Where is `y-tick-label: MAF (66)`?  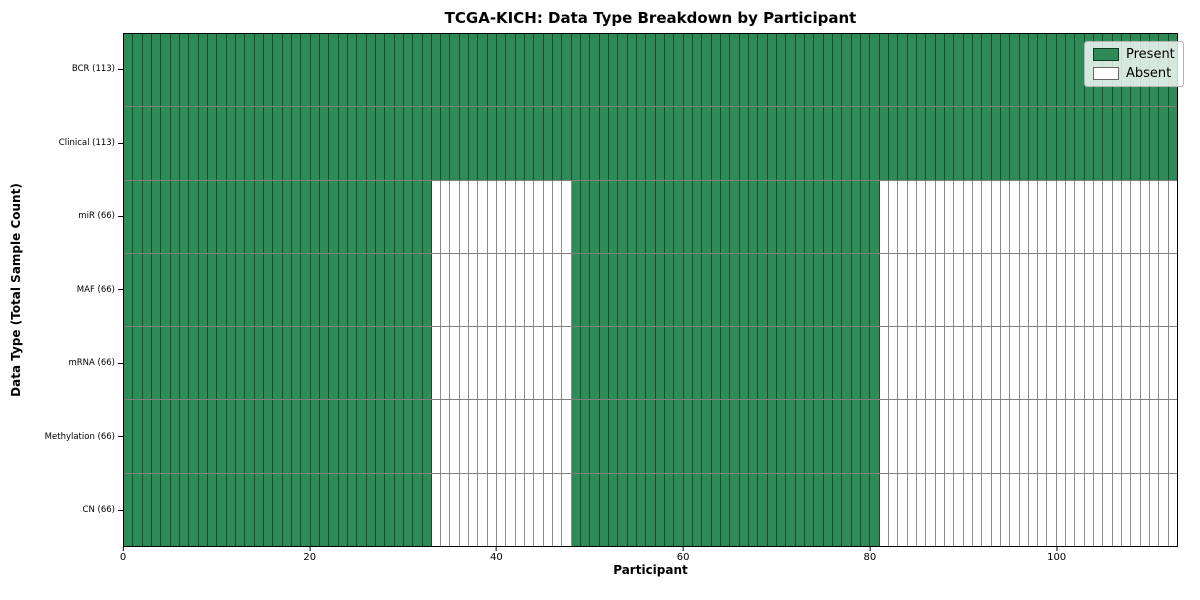 y-tick-label: MAF (66) is located at coordinates (95, 289).